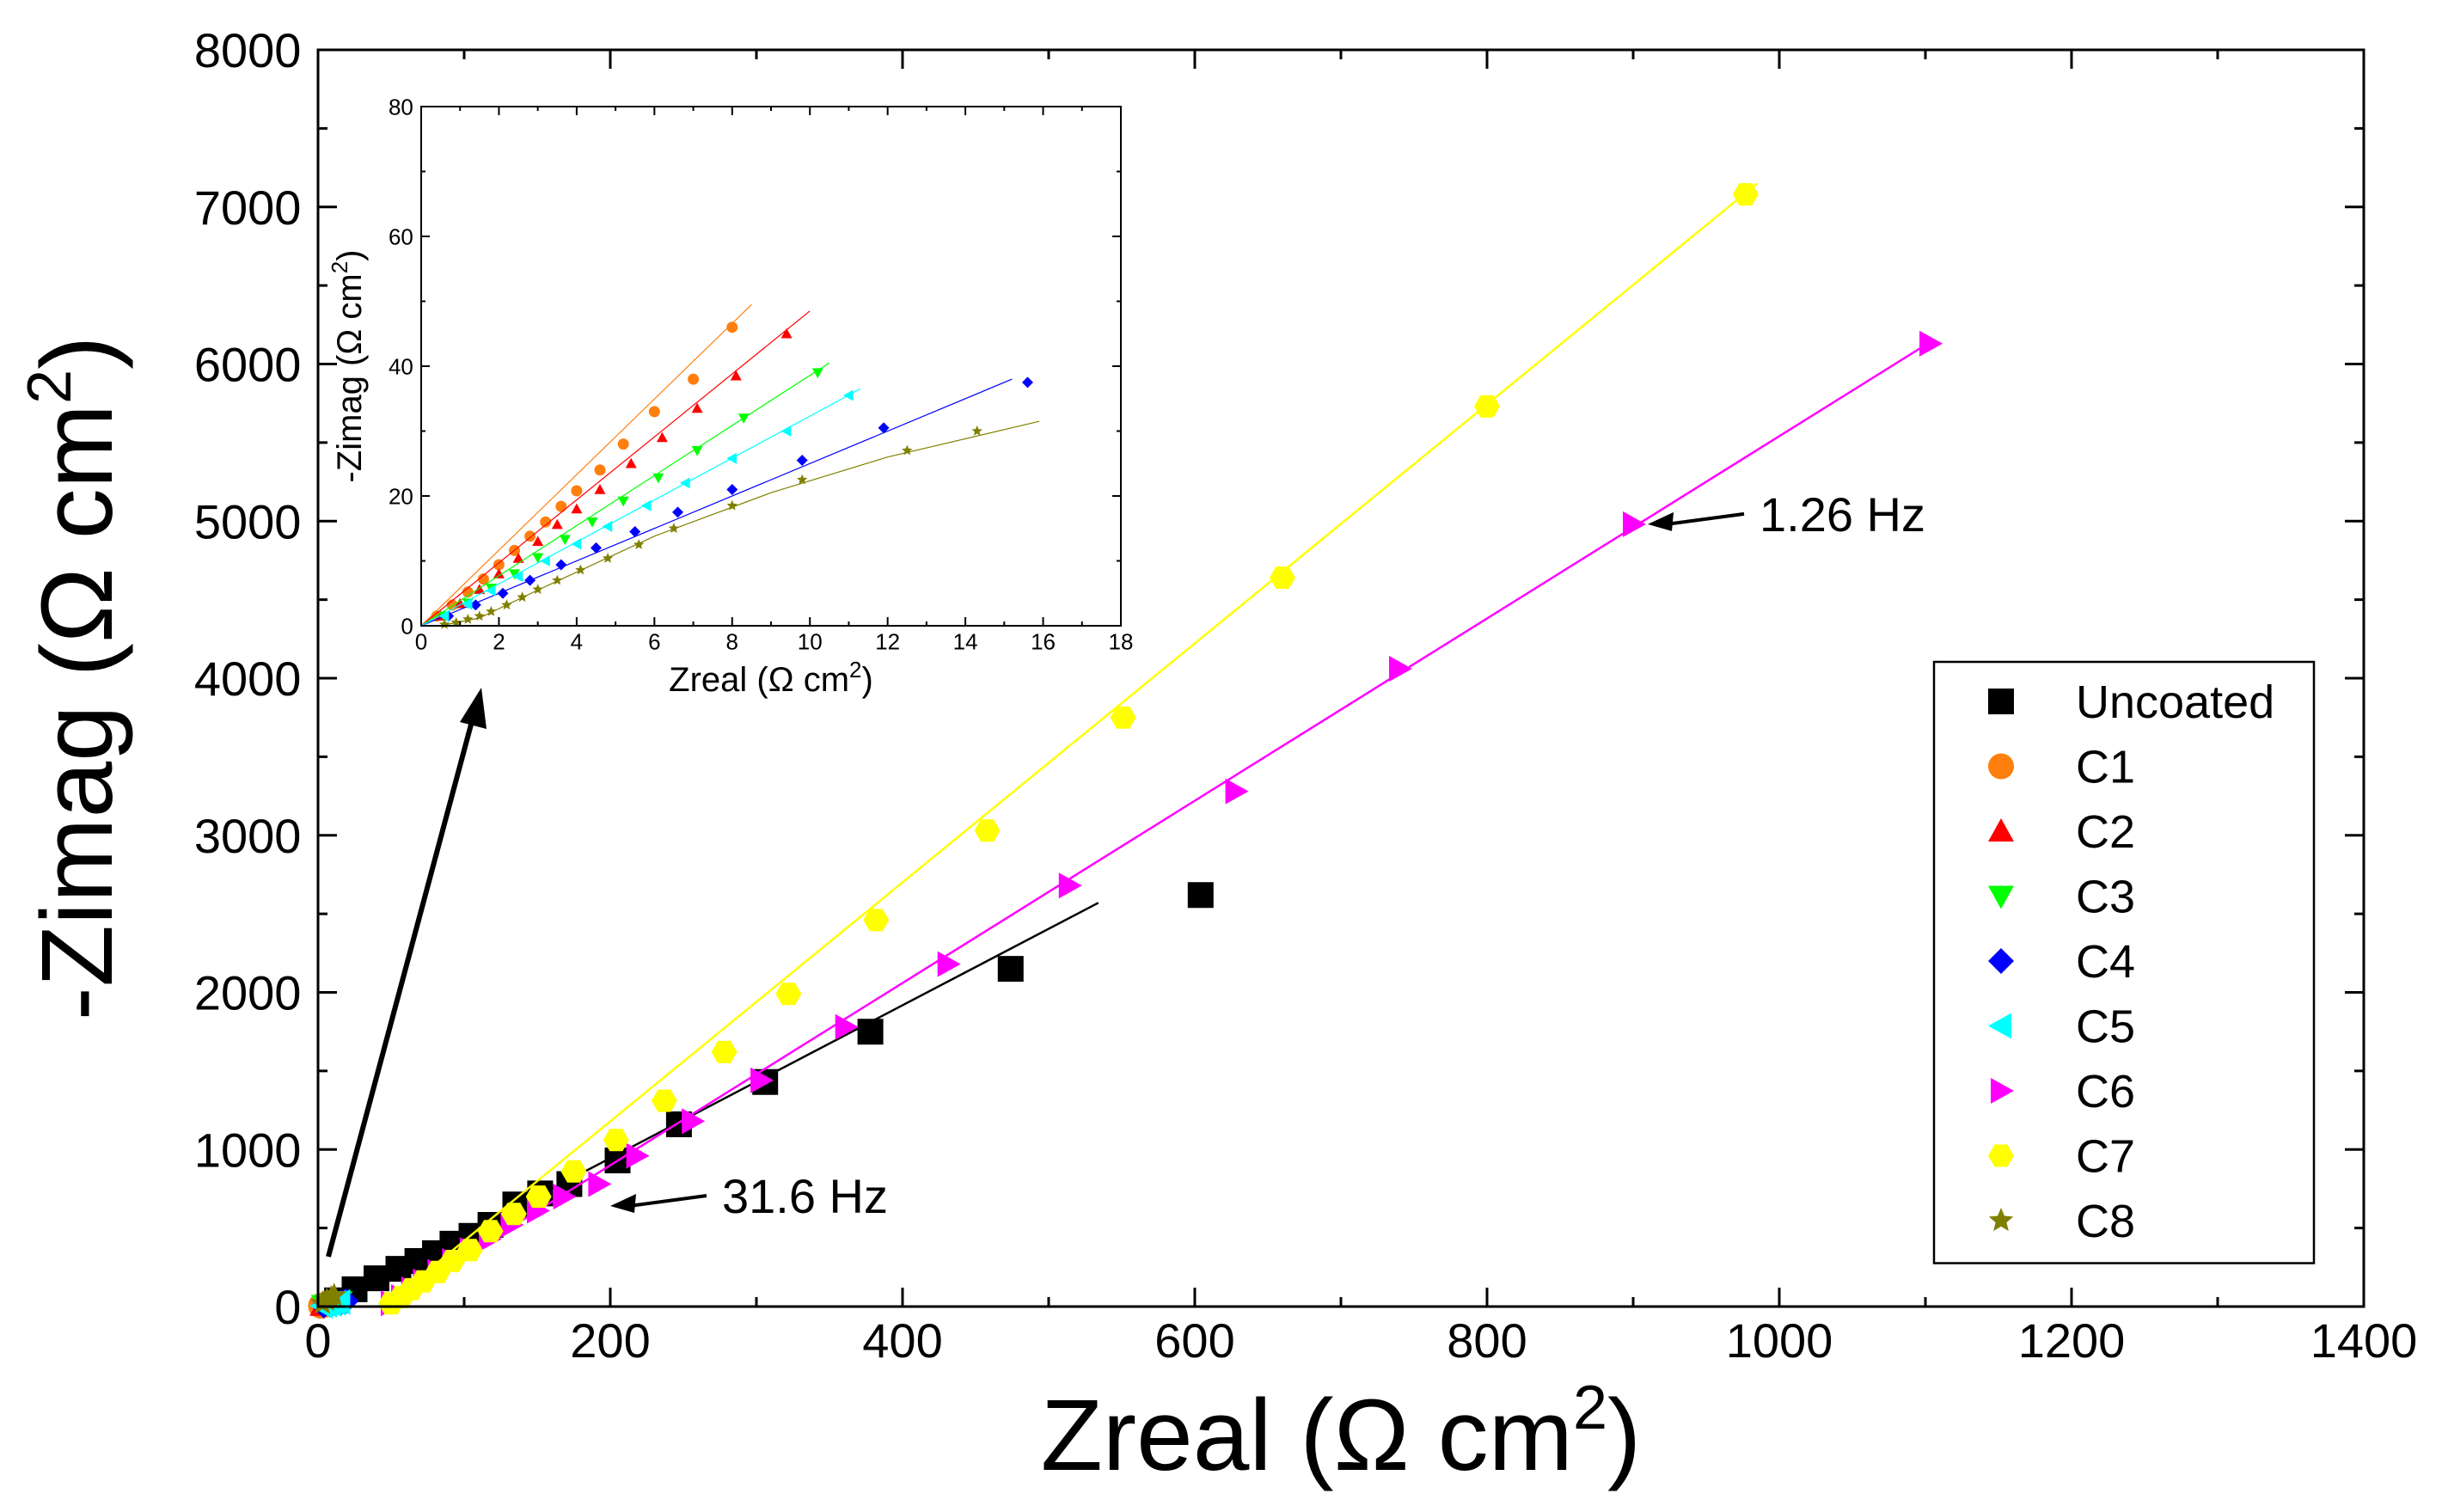  I want to click on main-y-axis-title-main: -Zimag (Ω cm, so click(77, 712).